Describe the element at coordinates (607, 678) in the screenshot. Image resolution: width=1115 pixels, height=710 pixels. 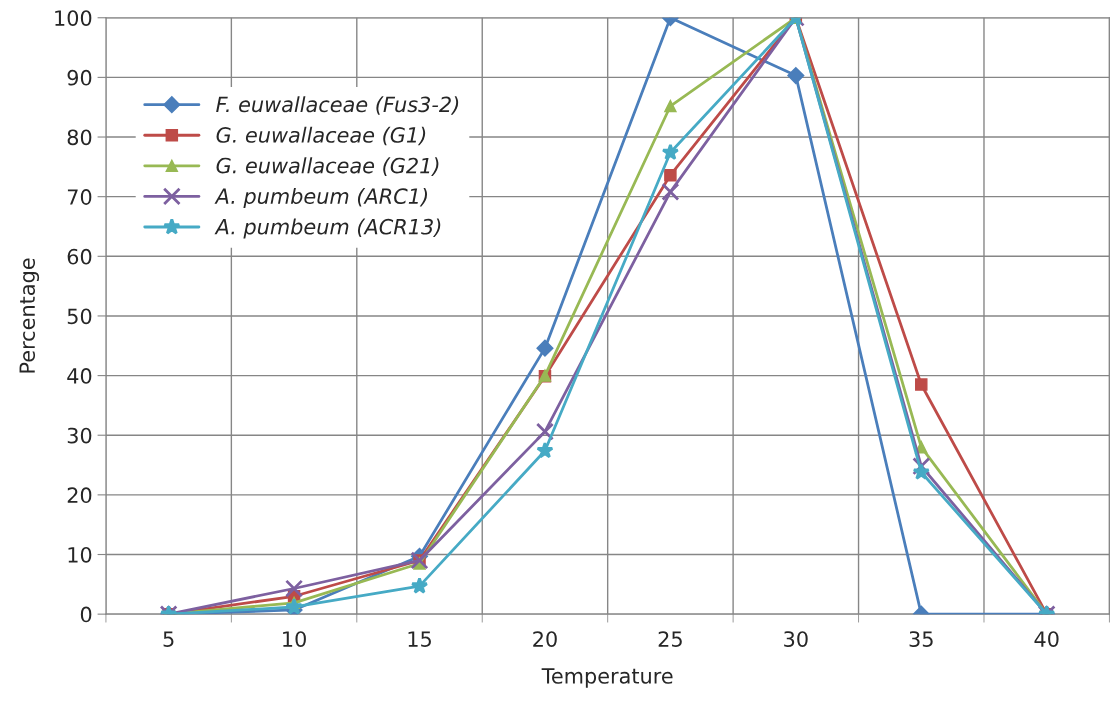
I see `x-axis-title: Temperature` at that location.